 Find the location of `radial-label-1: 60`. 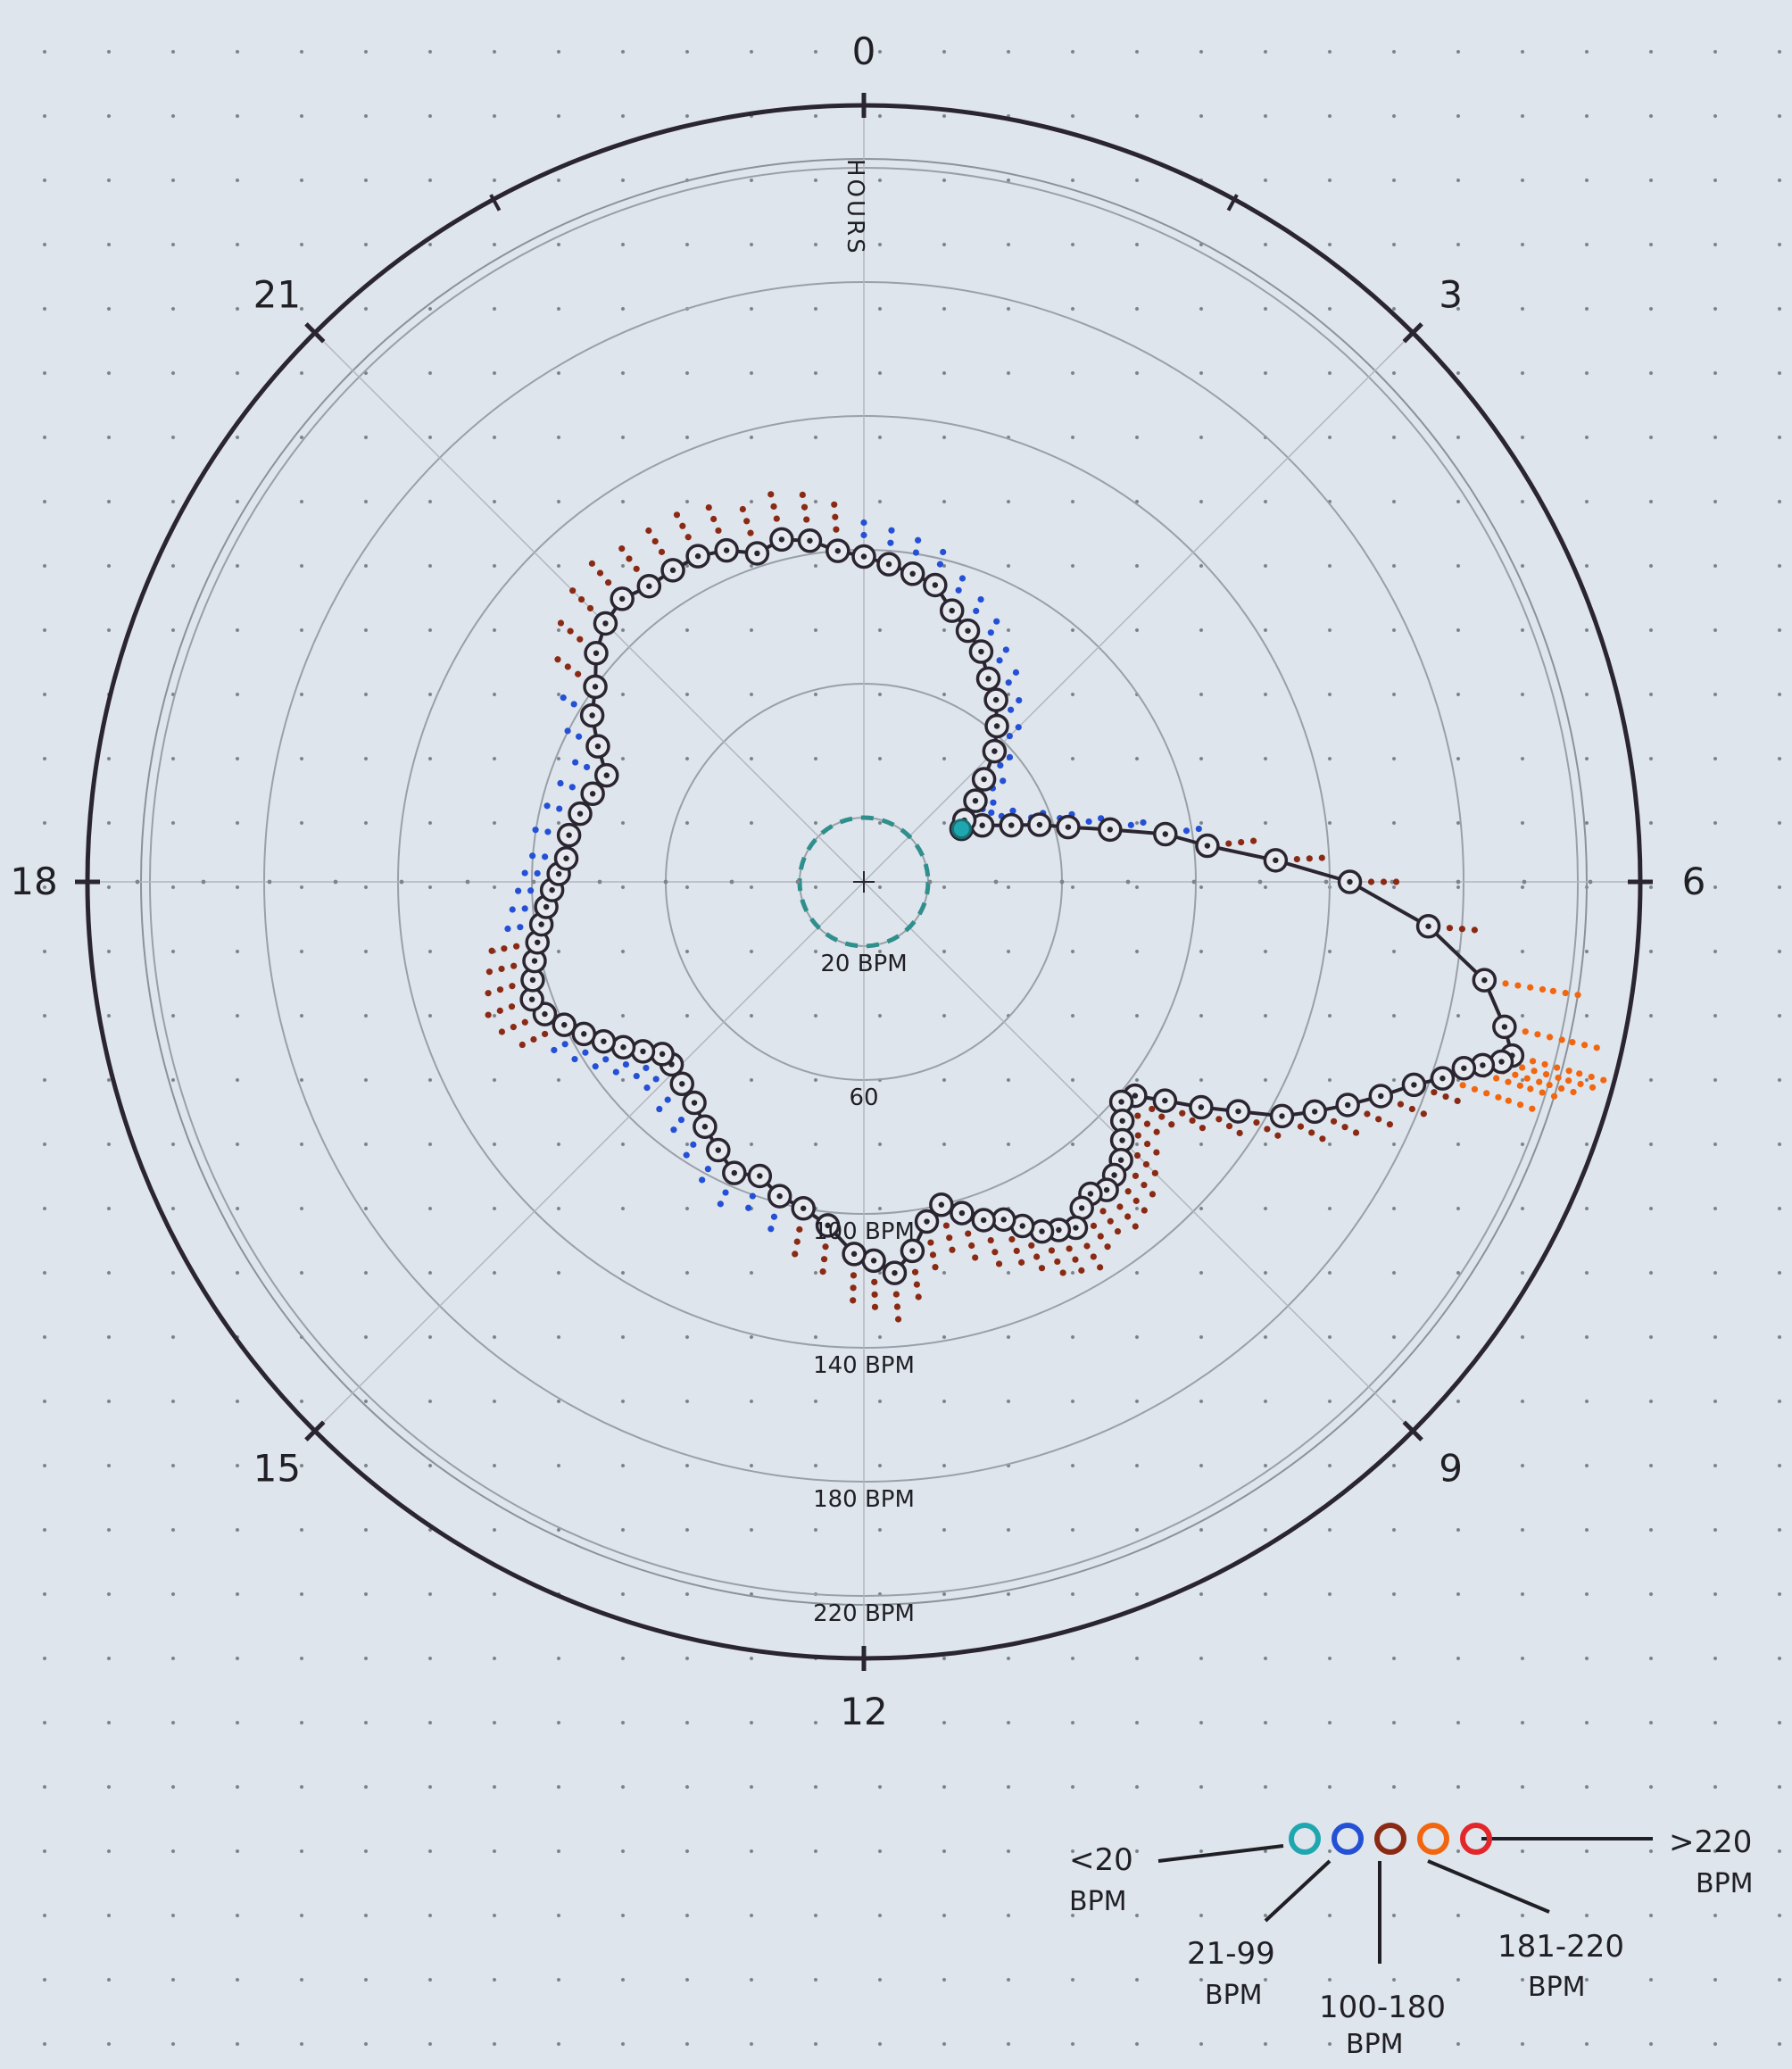

radial-label-1: 60 is located at coordinates (863, 1097).